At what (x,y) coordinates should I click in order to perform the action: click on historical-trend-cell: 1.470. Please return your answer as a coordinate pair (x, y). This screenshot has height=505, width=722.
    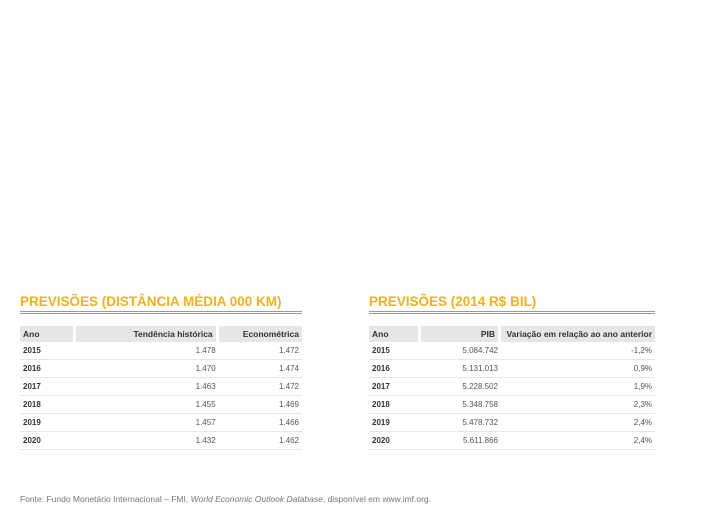
    Looking at the image, I should click on (147, 369).